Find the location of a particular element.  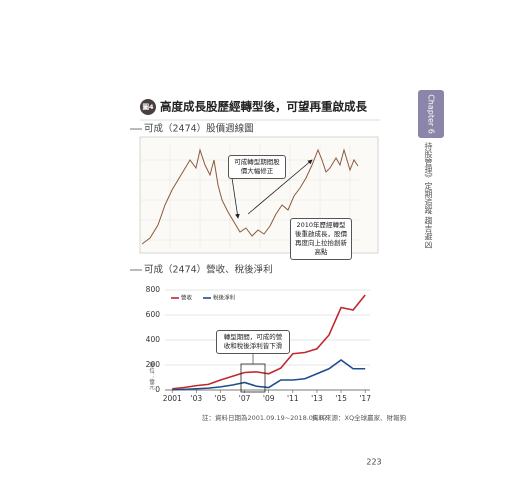

stock-annotation: 2010年歷經轉型後重啟成長，股價再度向上拉抬創新高點 is located at coordinates (321, 239).